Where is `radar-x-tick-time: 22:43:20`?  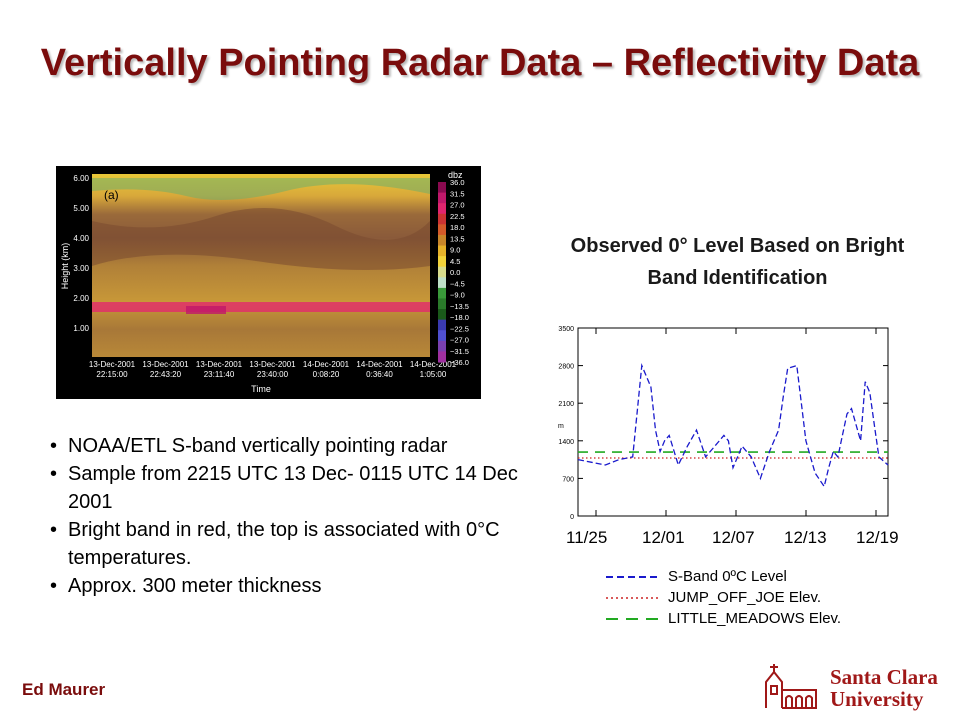
radar-x-tick-time: 22:43:20 is located at coordinates (166, 374).